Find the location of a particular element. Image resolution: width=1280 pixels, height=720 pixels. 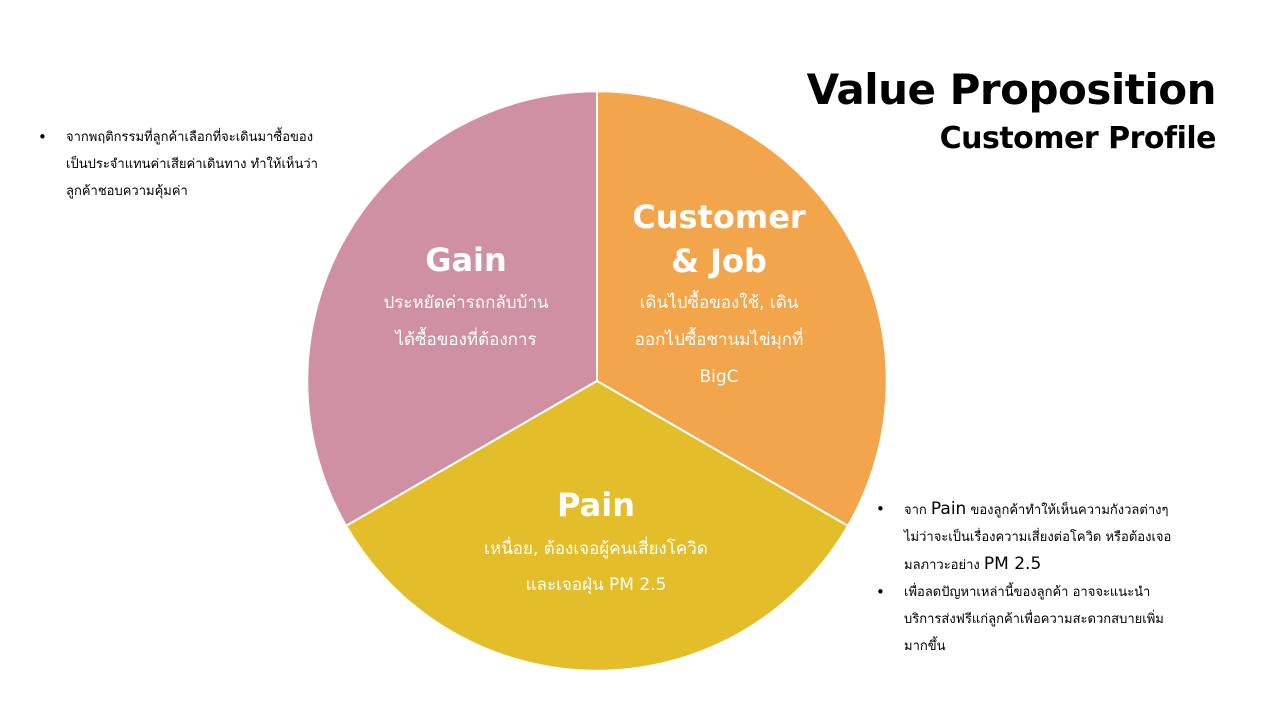

pain-text-line-1: เหนื่อย, ต้องเจอผู้คนเสี่ยงโควิด is located at coordinates (596, 547).